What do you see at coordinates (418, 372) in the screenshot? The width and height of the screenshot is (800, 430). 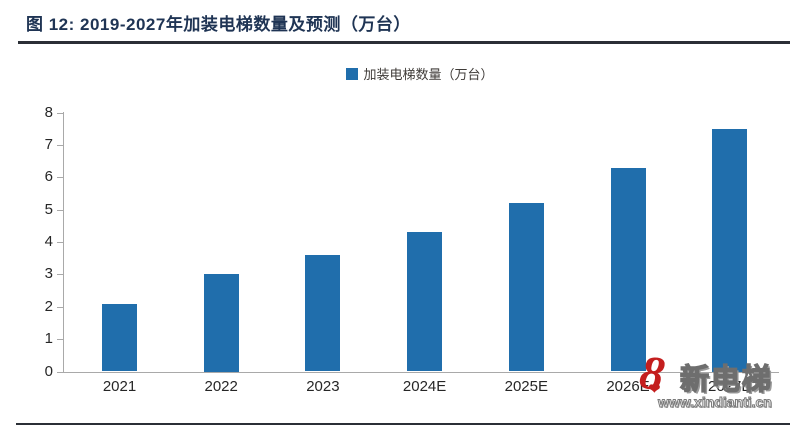 I see `x-axis-line` at bounding box center [418, 372].